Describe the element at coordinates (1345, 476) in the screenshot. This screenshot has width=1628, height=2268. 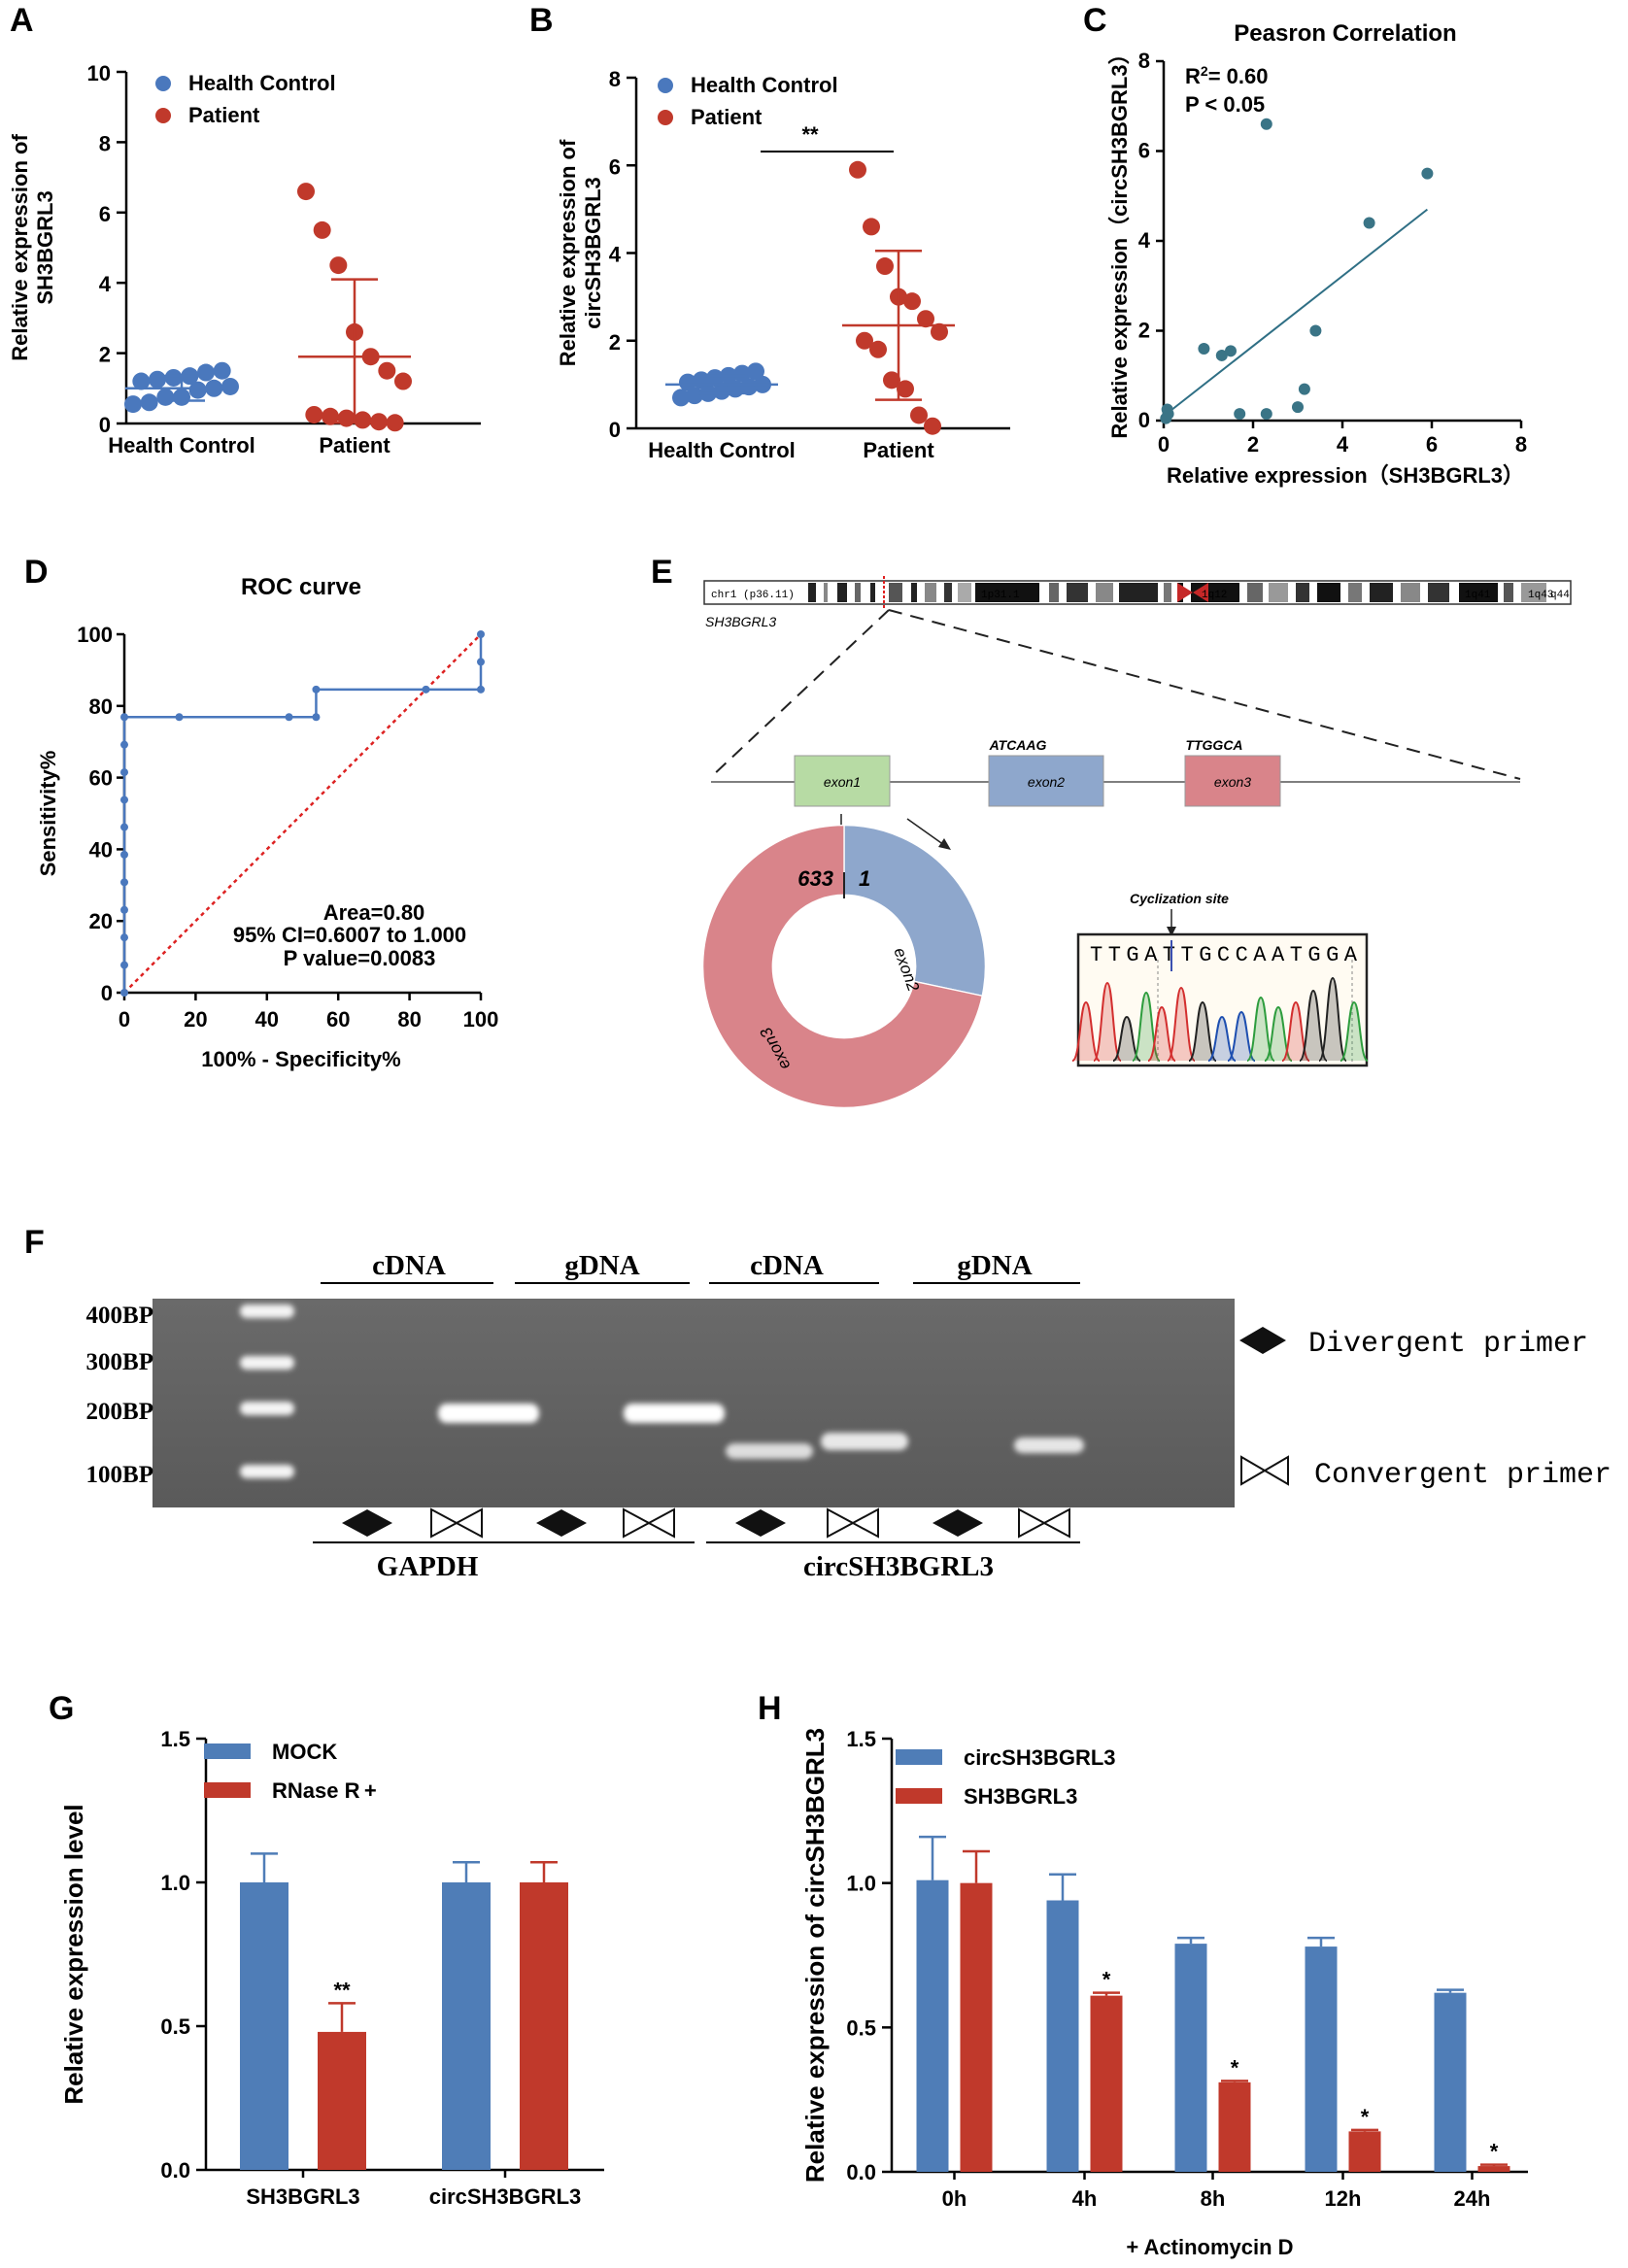
I see `x-axis-label: Relative expression（SH3BGRL3）` at that location.